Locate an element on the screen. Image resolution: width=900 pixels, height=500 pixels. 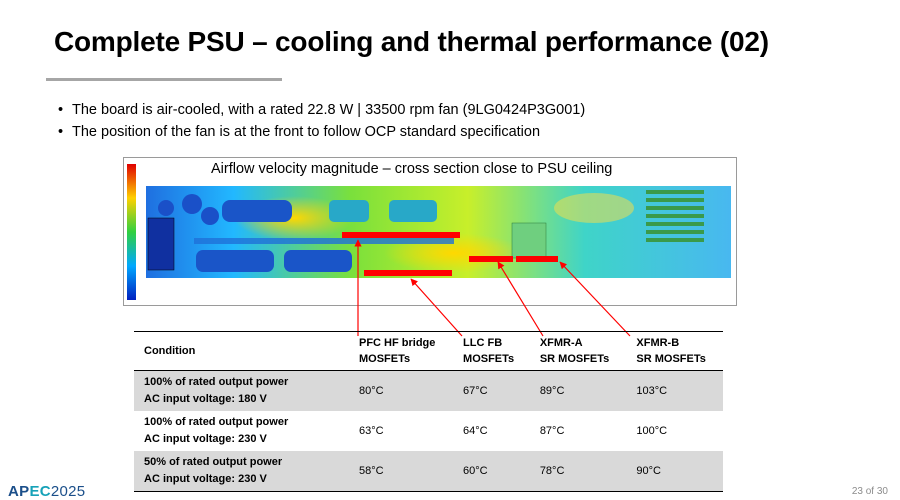
xfmr-b-mosfet-highlight is located at coordinates (537, 259).